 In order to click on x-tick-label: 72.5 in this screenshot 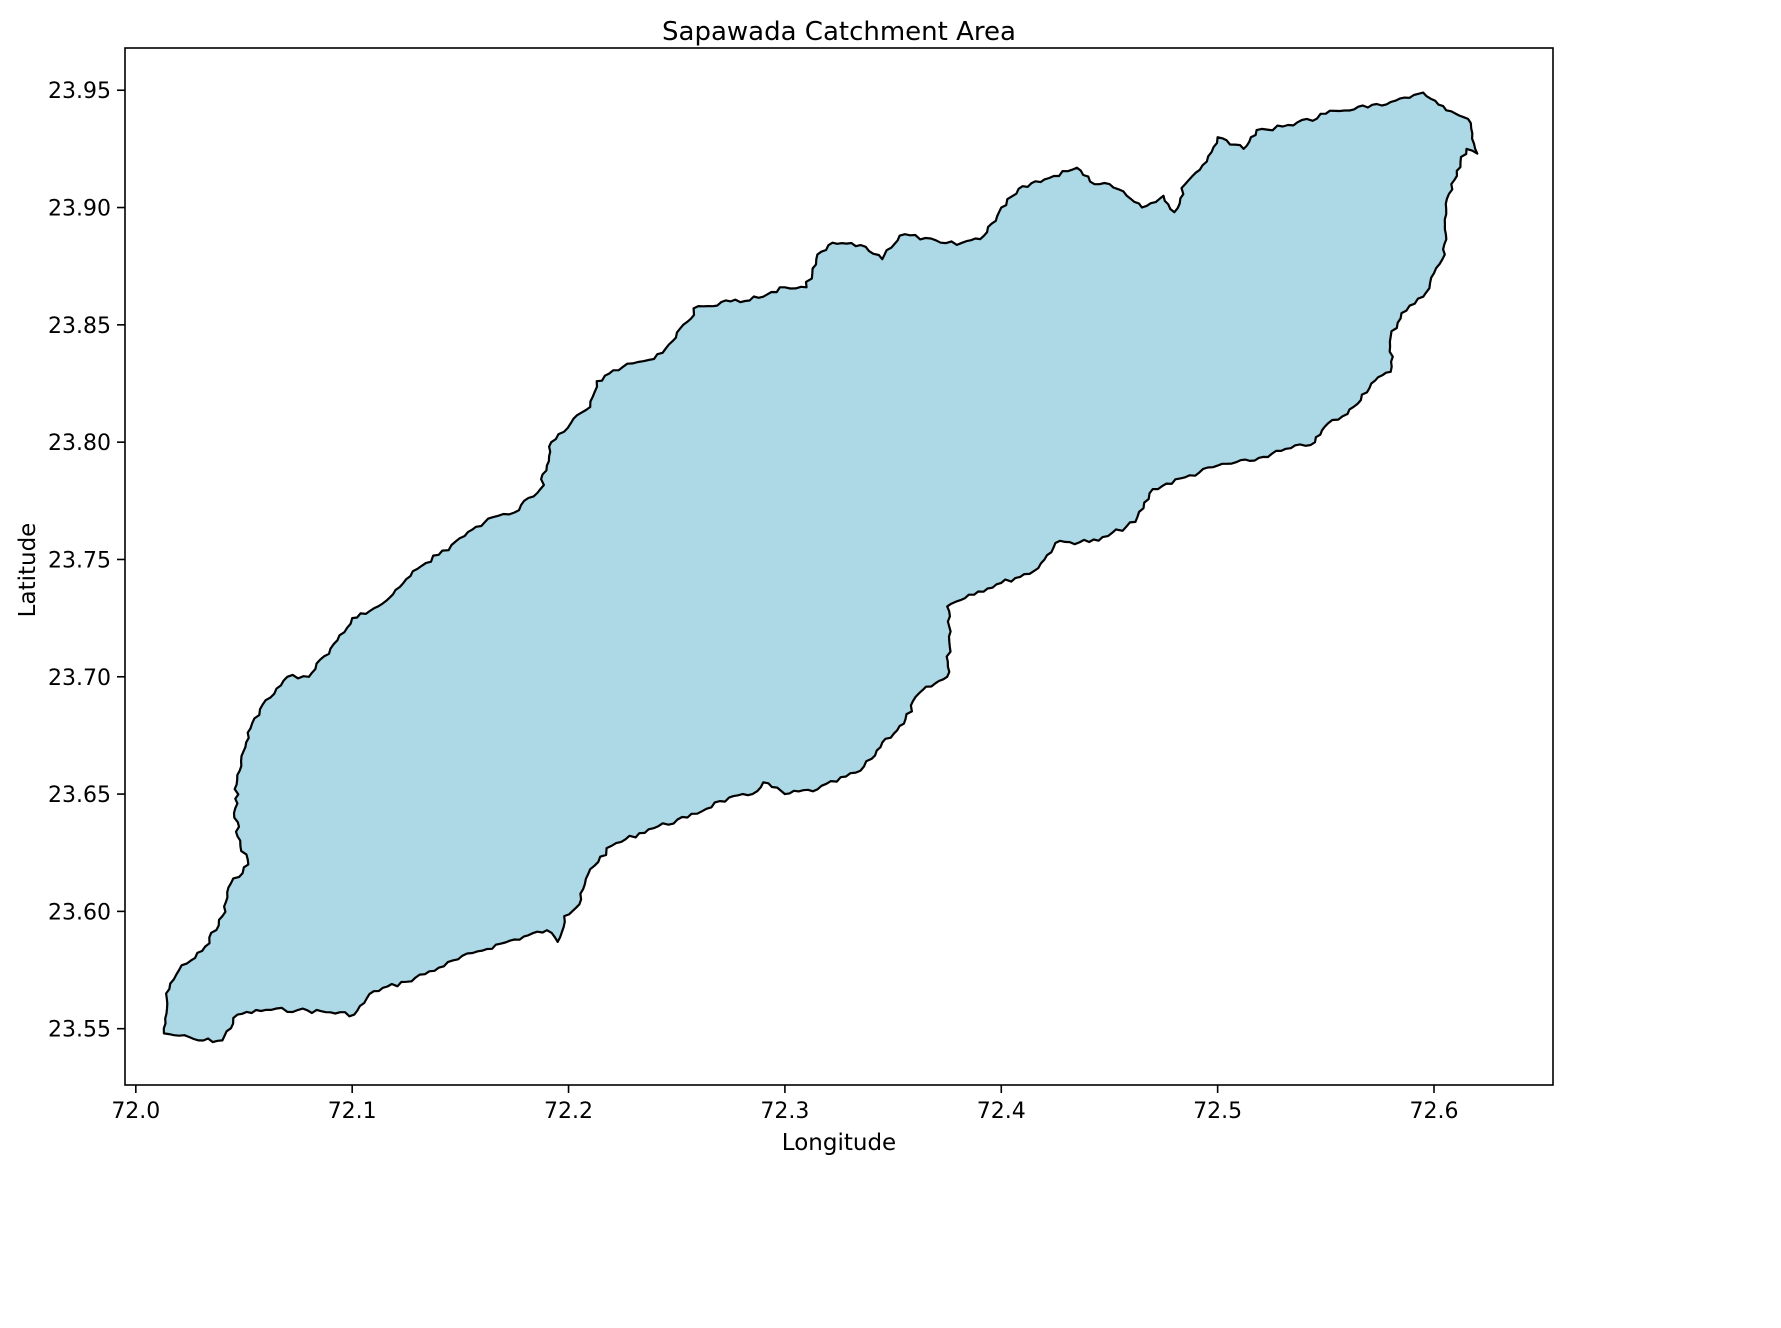, I will do `click(1217, 1111)`.